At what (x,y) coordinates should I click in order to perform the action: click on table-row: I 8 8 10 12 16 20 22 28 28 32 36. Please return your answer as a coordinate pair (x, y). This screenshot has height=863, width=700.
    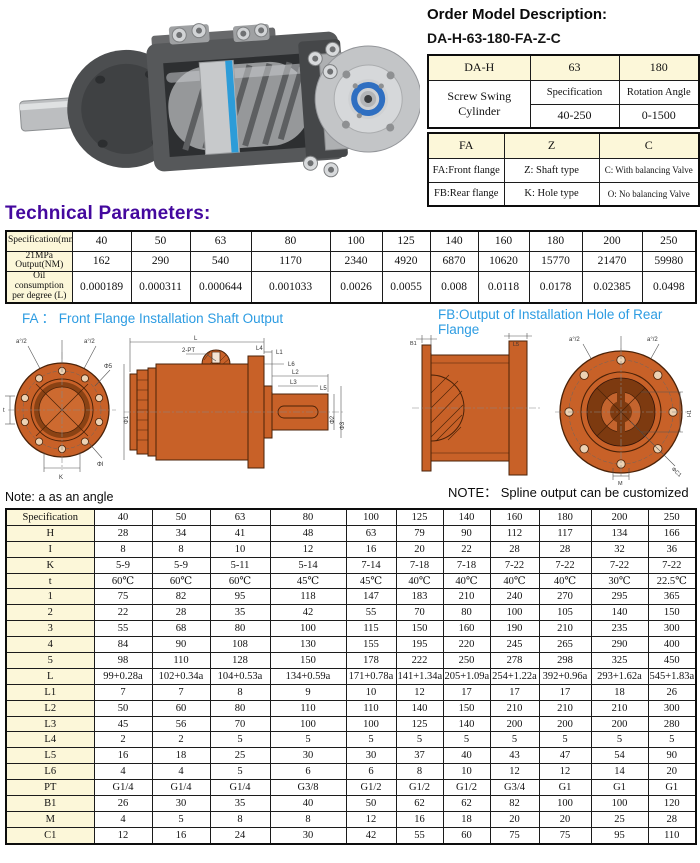
    Looking at the image, I should click on (351, 549).